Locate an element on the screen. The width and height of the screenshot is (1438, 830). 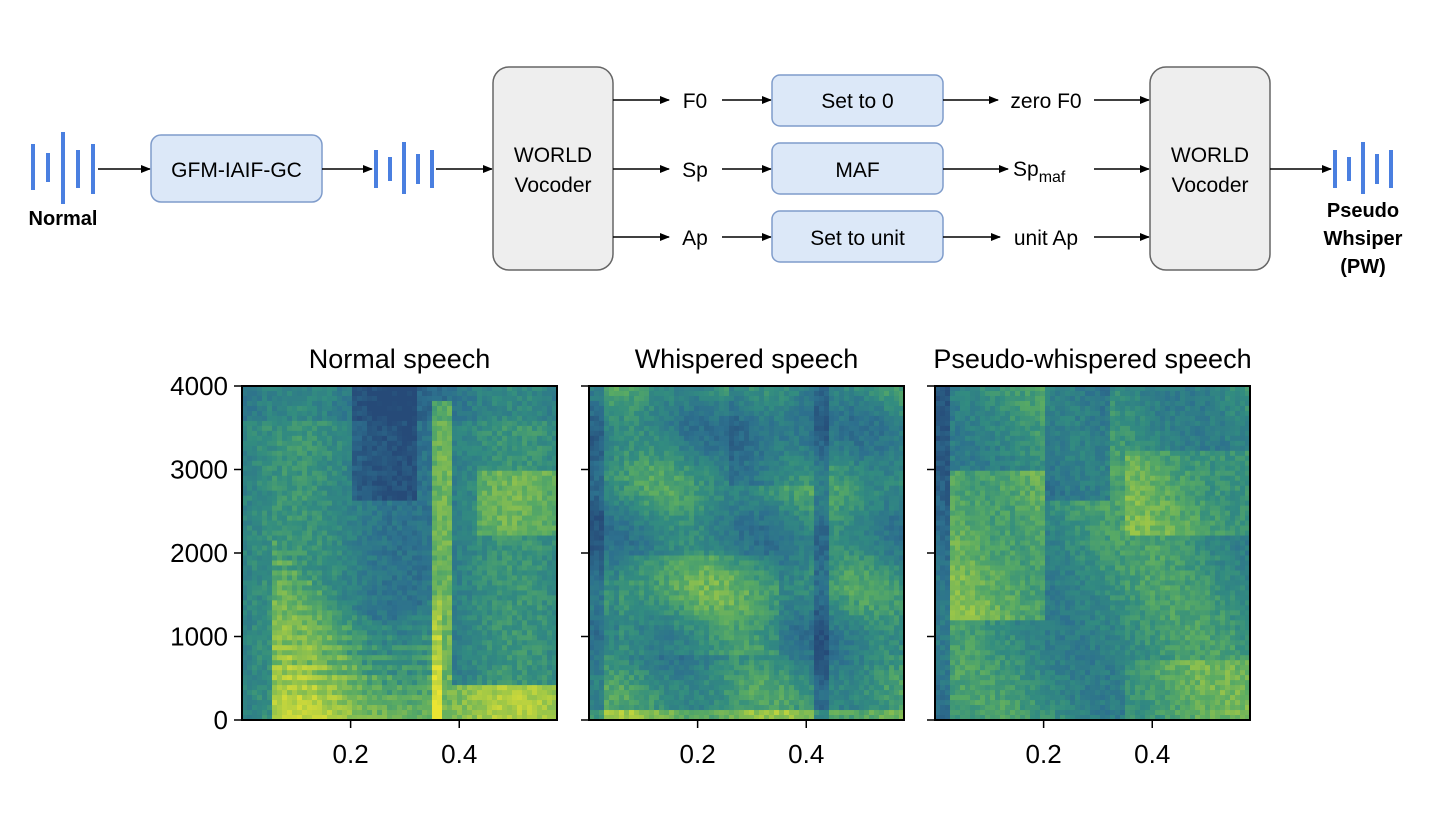
world-vocoder-synthesis: WORLD Vocoder is located at coordinates (1210, 168).